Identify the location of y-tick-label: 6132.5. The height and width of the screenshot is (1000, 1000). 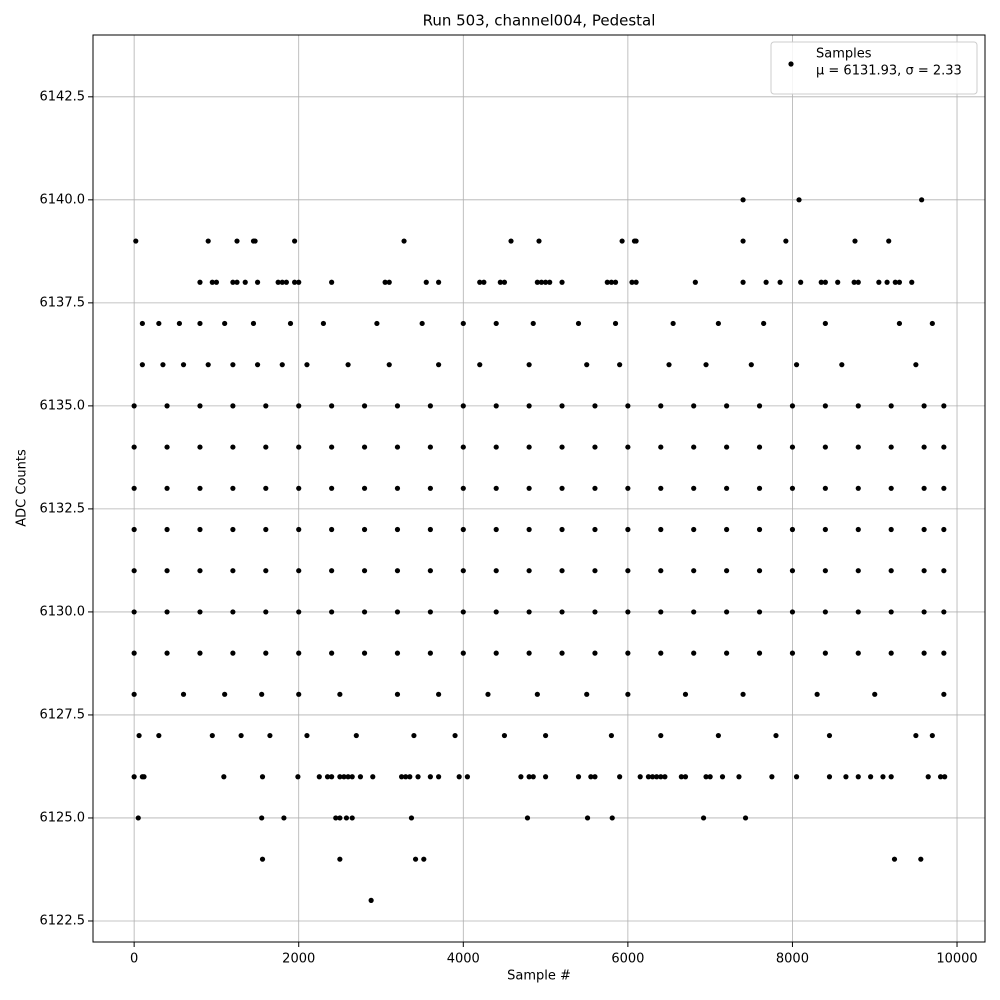
(63, 508).